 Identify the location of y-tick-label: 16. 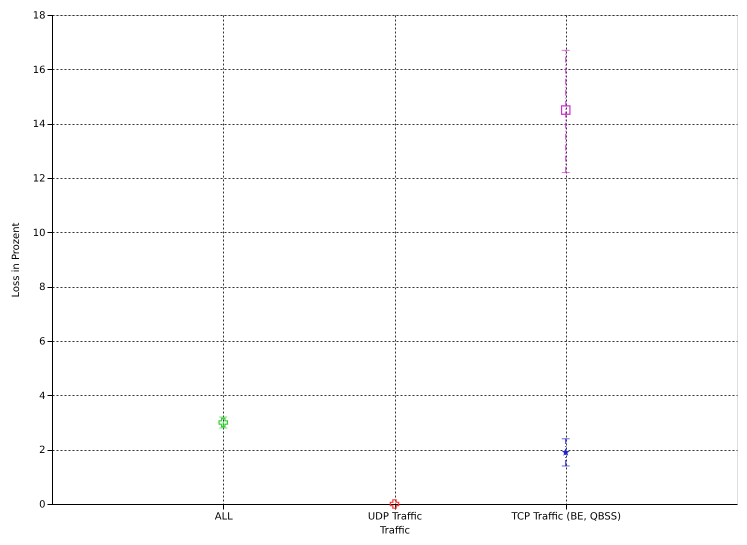
(39, 70).